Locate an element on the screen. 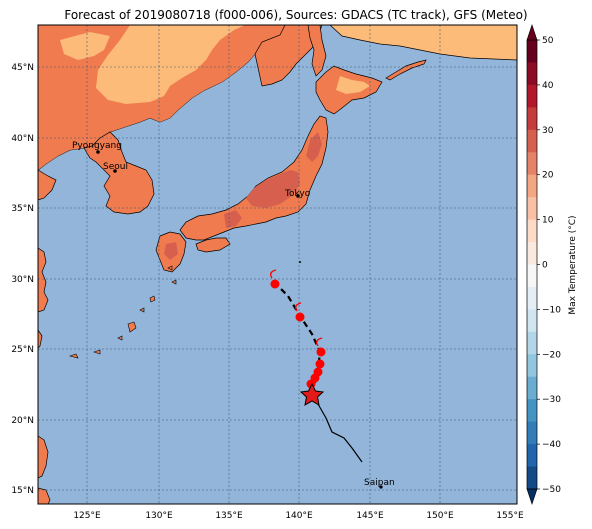 The width and height of the screenshot is (592, 529). land-hokkaido-warm is located at coordinates (353, 85).